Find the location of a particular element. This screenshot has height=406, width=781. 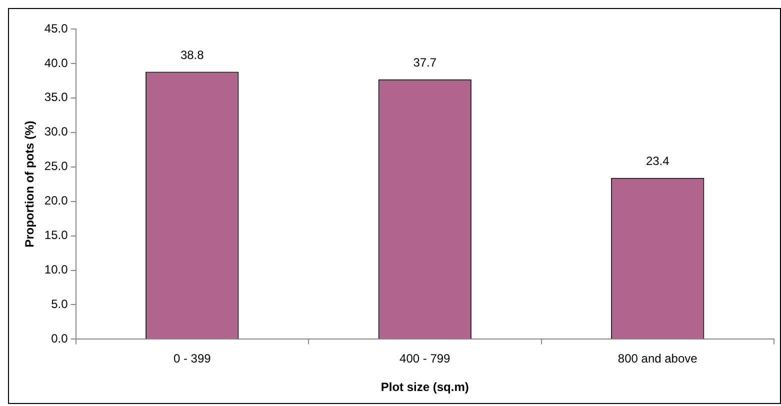

y-tick-label: 30.0 is located at coordinates (56, 131).